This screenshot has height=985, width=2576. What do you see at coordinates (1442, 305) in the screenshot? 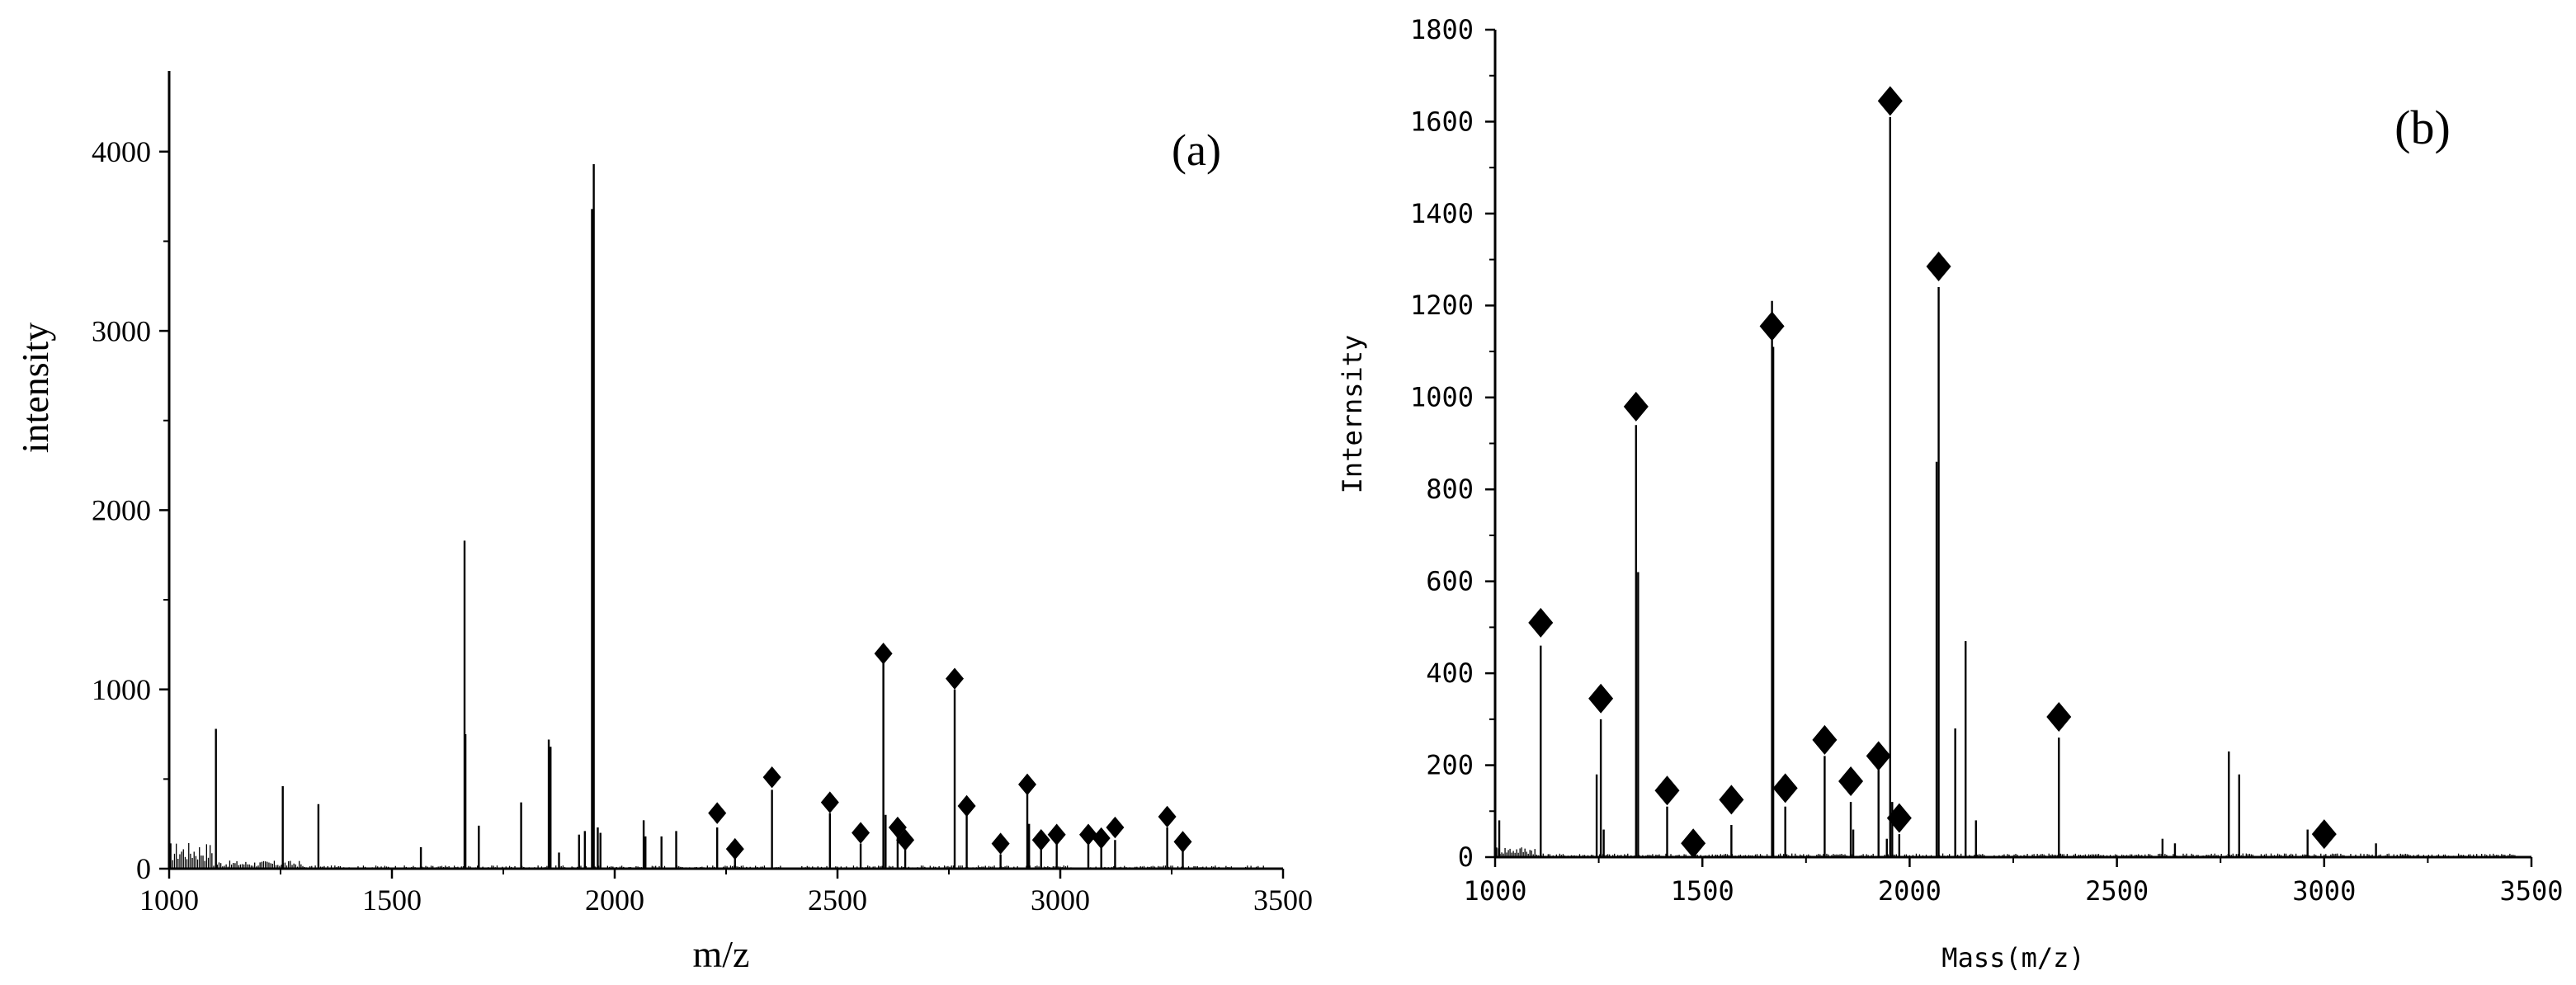
I see `y-tick-label: 1200` at bounding box center [1442, 305].